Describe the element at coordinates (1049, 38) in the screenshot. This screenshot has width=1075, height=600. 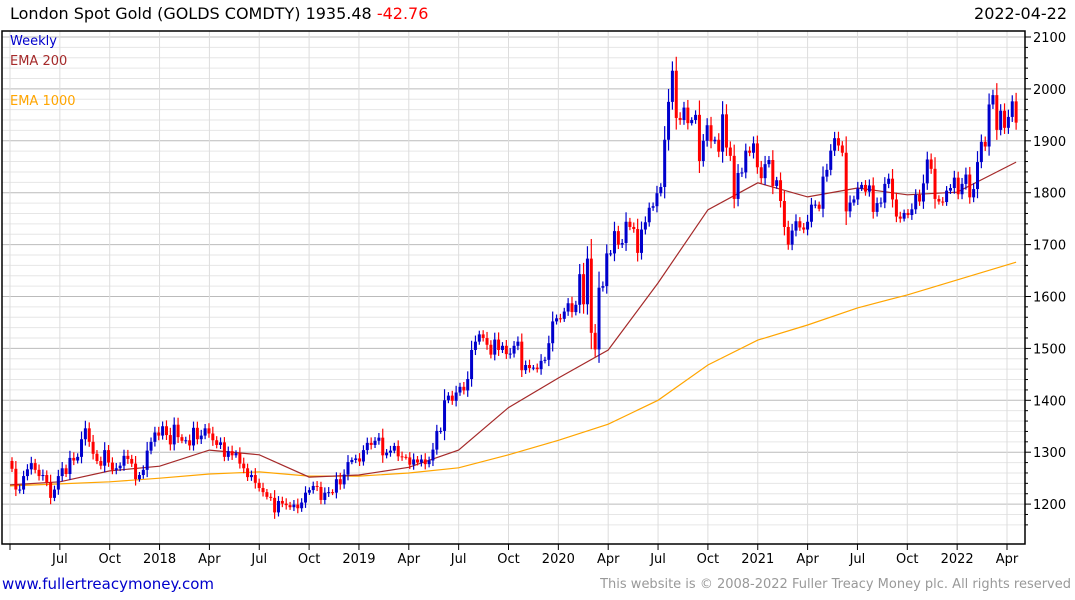
I see `y-tick-label: 2100` at that location.